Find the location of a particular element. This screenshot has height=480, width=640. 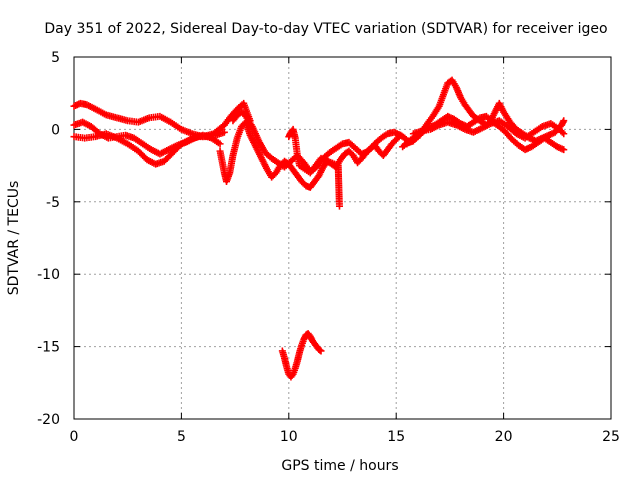

y-axis-label: SDTVAR / TECUs is located at coordinates (14, 238).